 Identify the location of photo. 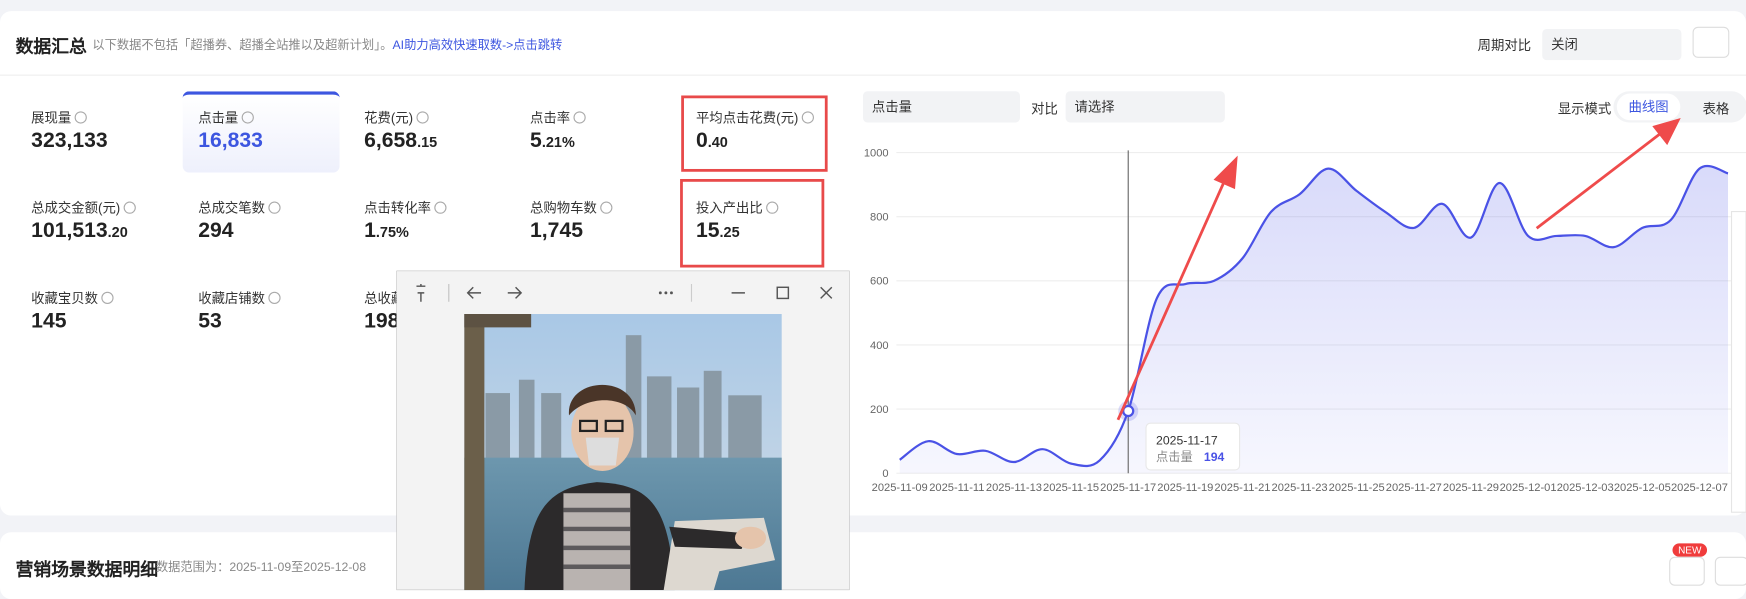
(623, 452).